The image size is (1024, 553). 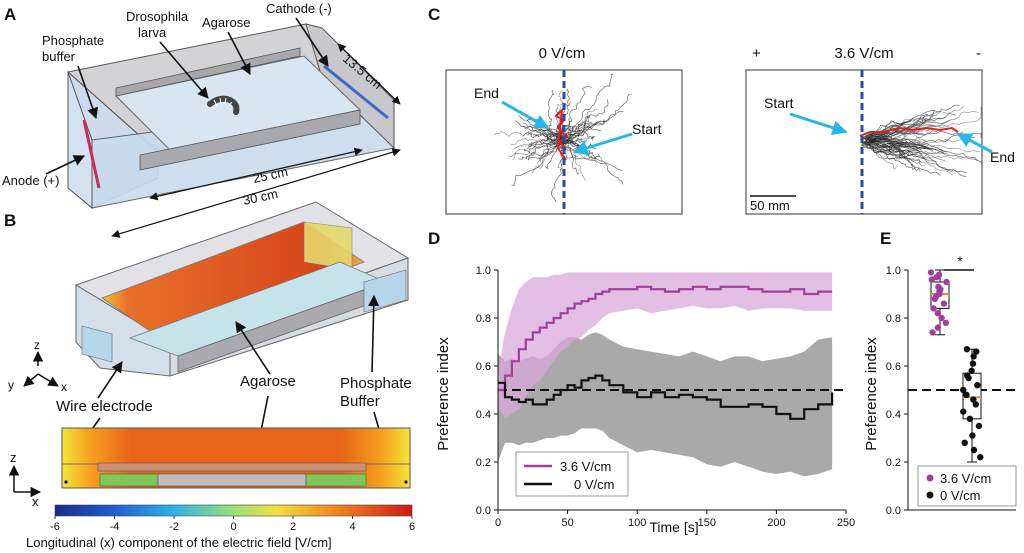 I want to click on e-y-tick-label: 1.0, so click(x=893, y=271).